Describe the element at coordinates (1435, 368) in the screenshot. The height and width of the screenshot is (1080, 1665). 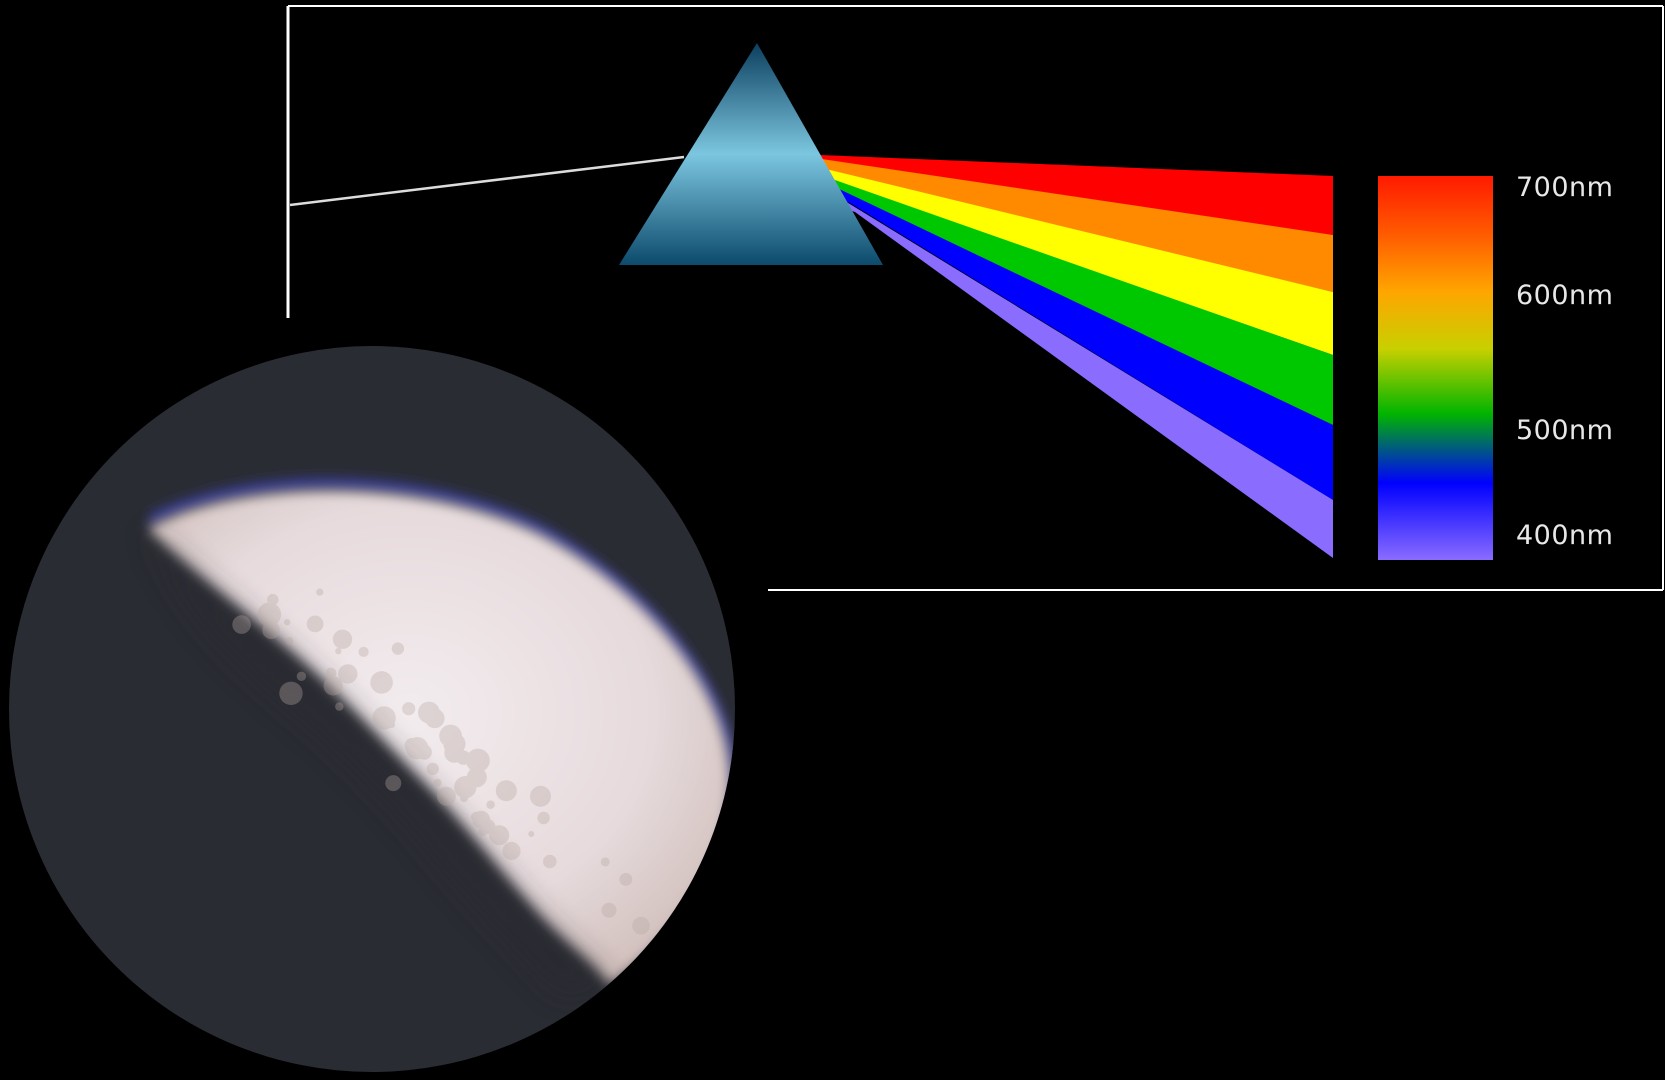
I see `wavelength-scale-bar` at that location.